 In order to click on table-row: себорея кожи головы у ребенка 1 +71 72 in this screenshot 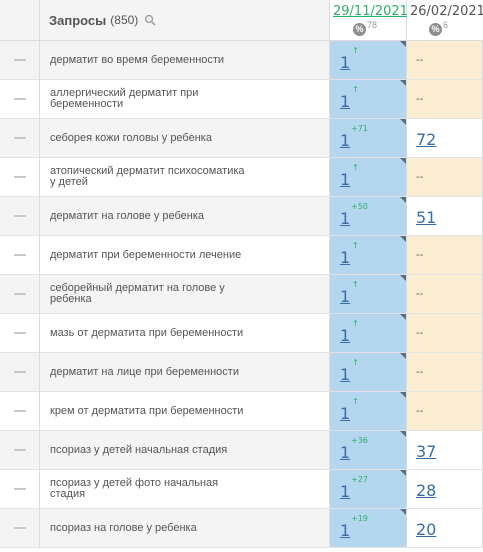, I will do `click(241, 138)`.